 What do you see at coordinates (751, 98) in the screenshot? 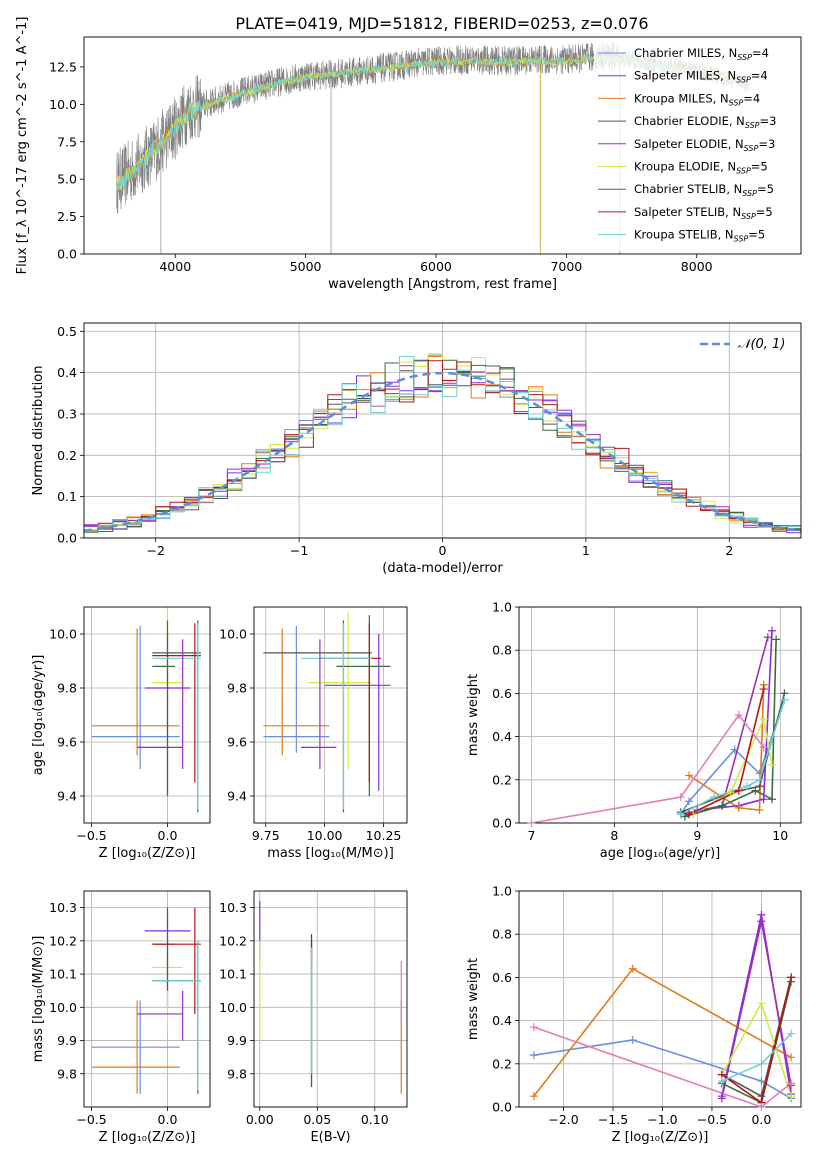
I see `legend-count: =4` at bounding box center [751, 98].